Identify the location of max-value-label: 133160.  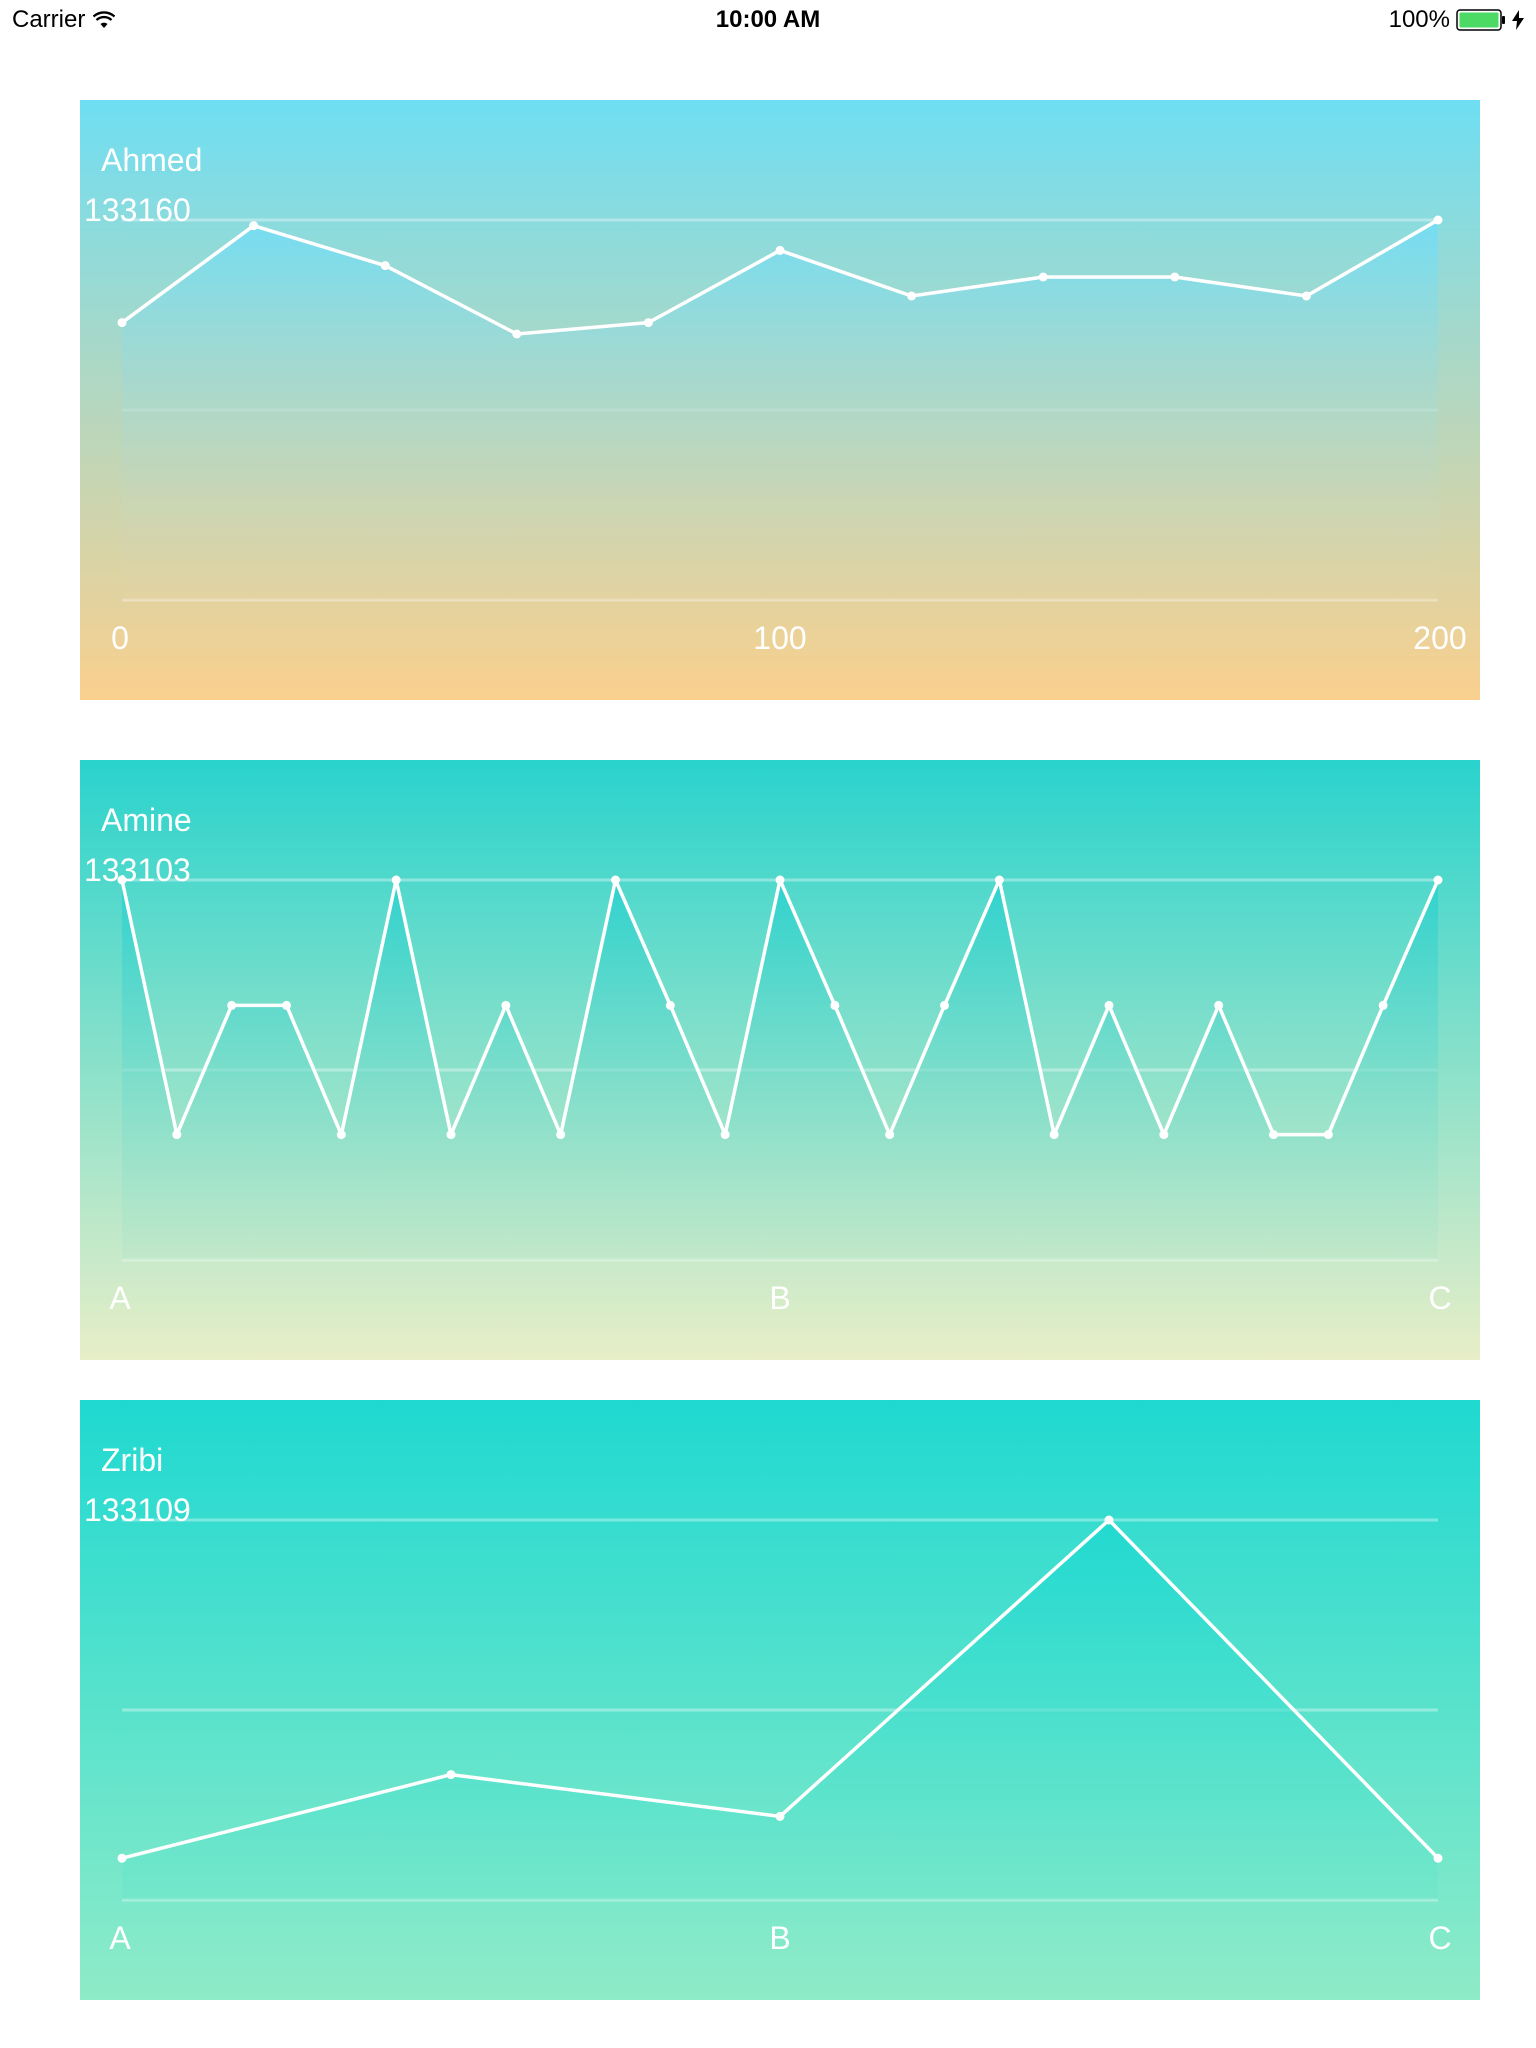
(137, 210).